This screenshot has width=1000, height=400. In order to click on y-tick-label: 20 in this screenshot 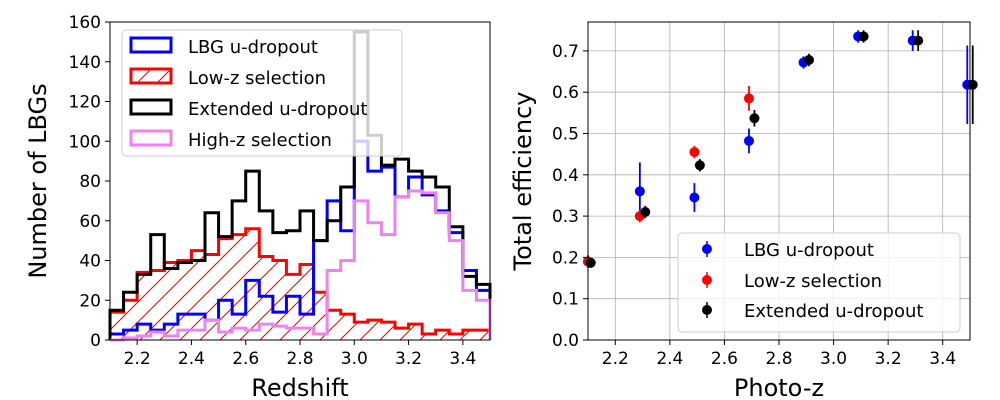, I will do `click(90, 301)`.